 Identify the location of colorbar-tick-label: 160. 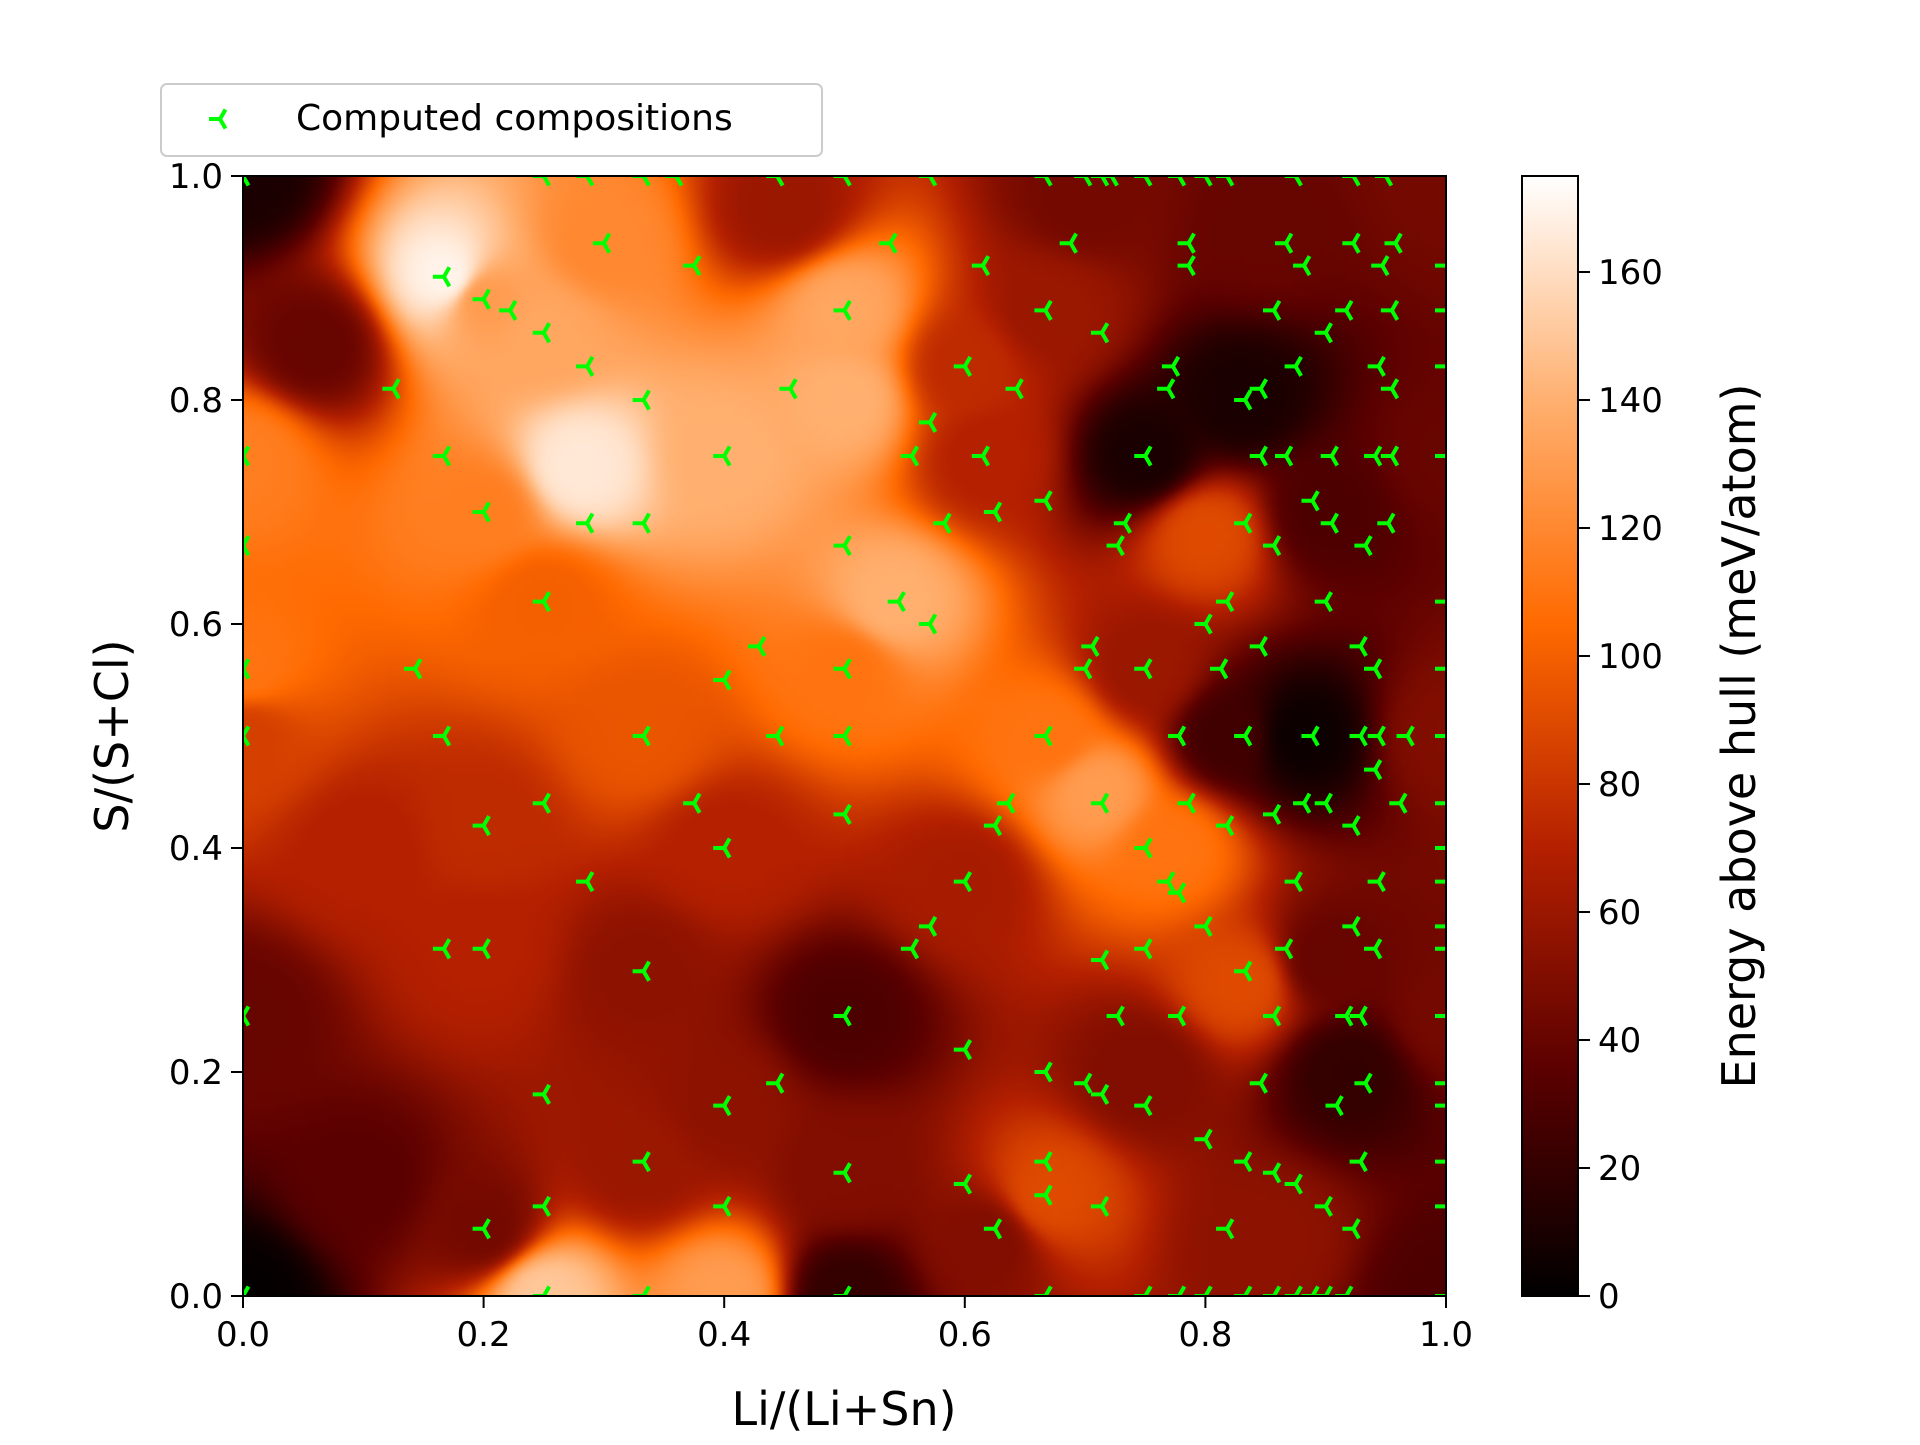
(1630, 273).